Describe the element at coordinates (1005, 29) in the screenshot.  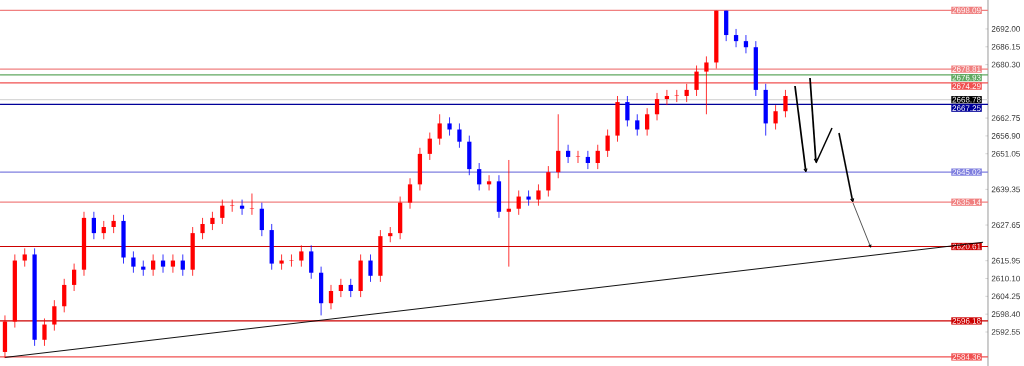
I see `y-tick-label: 2692.00` at that location.